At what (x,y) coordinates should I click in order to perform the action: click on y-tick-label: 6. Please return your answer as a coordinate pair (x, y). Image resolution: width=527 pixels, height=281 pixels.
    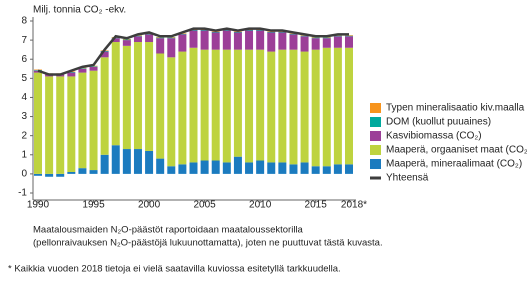
    Looking at the image, I should click on (24, 59).